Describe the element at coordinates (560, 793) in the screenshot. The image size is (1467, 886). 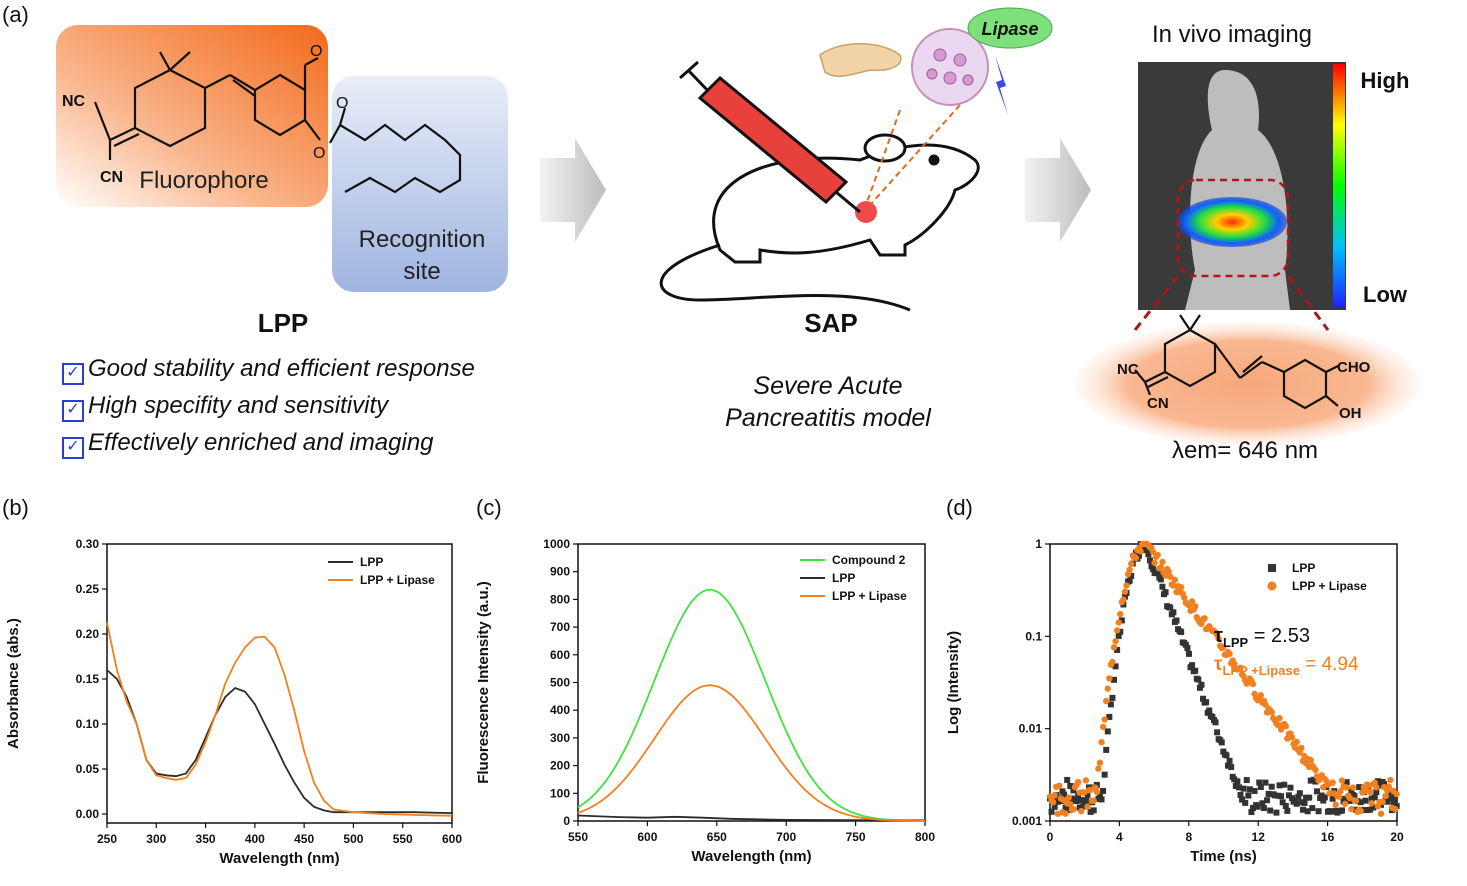
I see `y-tick-label: 100` at that location.